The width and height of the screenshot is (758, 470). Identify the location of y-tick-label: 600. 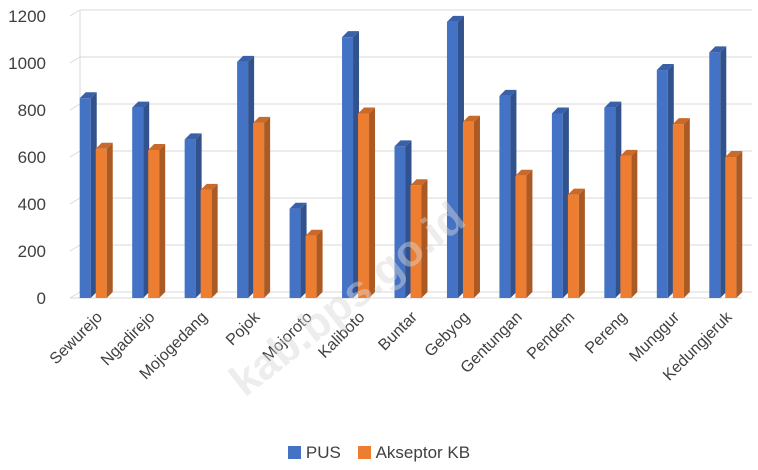
(32, 157).